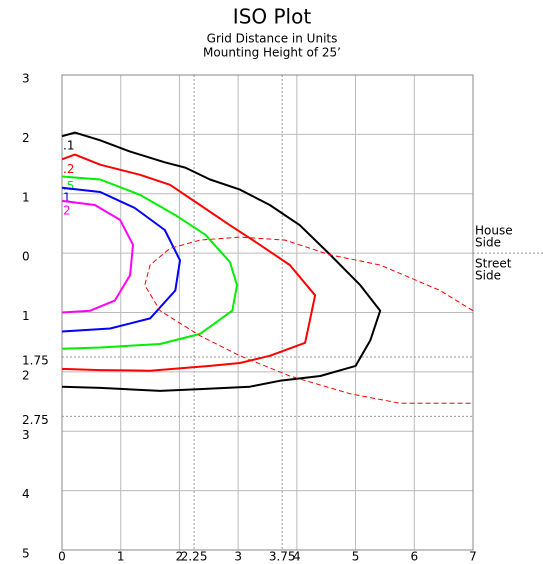 This screenshot has width=543, height=564. Describe the element at coordinates (356, 557) in the screenshot. I see `x-tick-label: 5` at that location.